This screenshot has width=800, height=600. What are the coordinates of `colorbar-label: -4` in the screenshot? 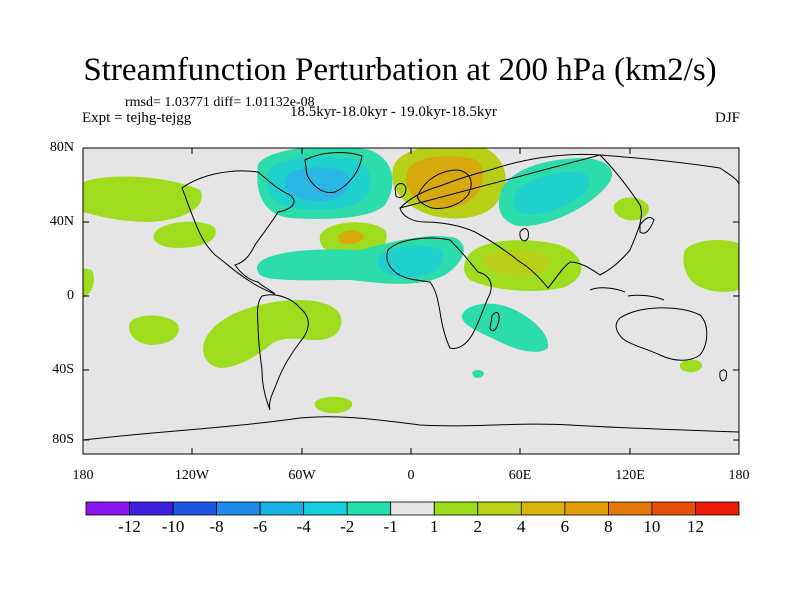 It's located at (303, 526).